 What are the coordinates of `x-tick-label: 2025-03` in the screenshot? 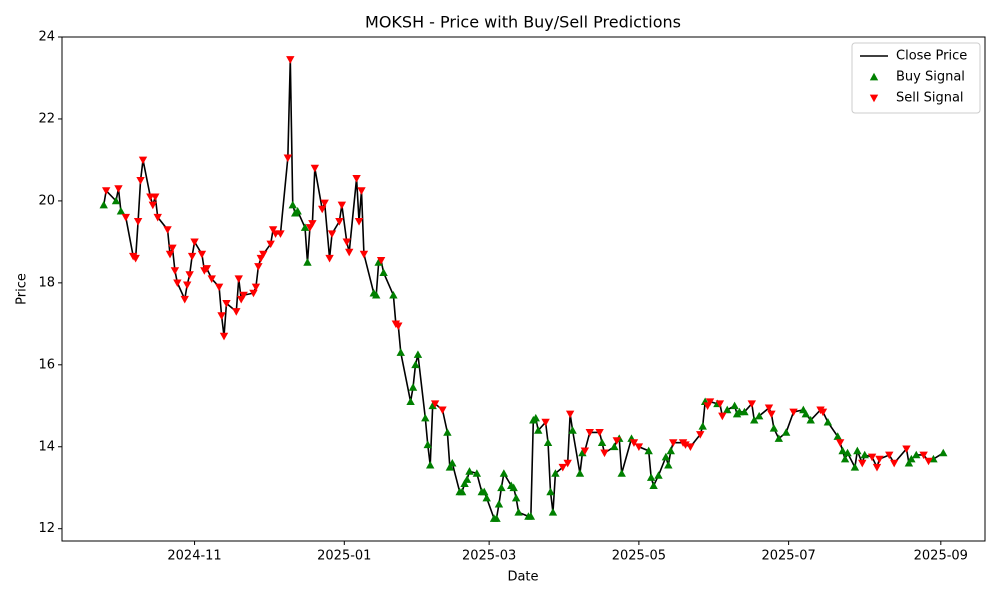 It's located at (489, 556).